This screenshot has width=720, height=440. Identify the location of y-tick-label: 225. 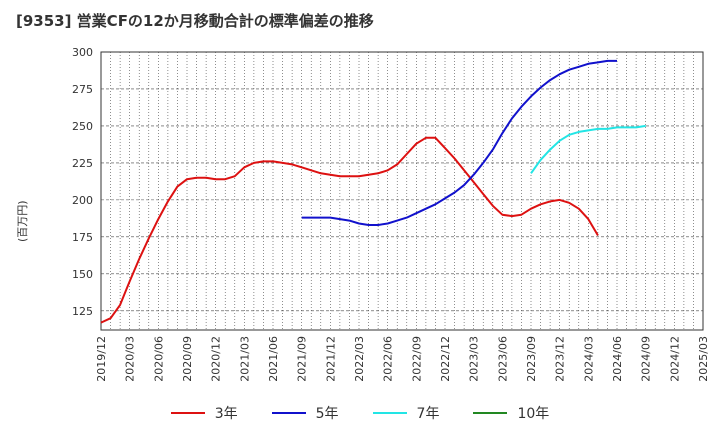
(82, 163).